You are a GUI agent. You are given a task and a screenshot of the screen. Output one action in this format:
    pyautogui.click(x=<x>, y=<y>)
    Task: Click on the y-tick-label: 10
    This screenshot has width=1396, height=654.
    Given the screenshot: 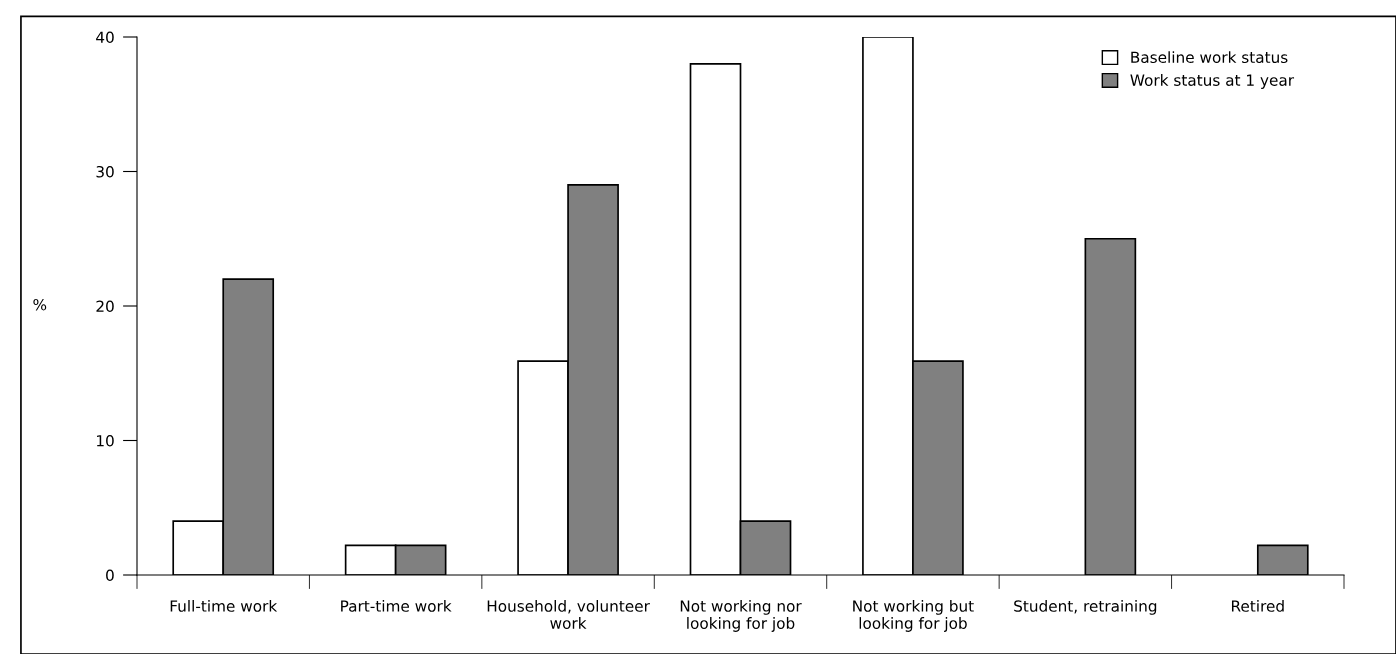 What is the action you would take?
    pyautogui.click(x=105, y=440)
    